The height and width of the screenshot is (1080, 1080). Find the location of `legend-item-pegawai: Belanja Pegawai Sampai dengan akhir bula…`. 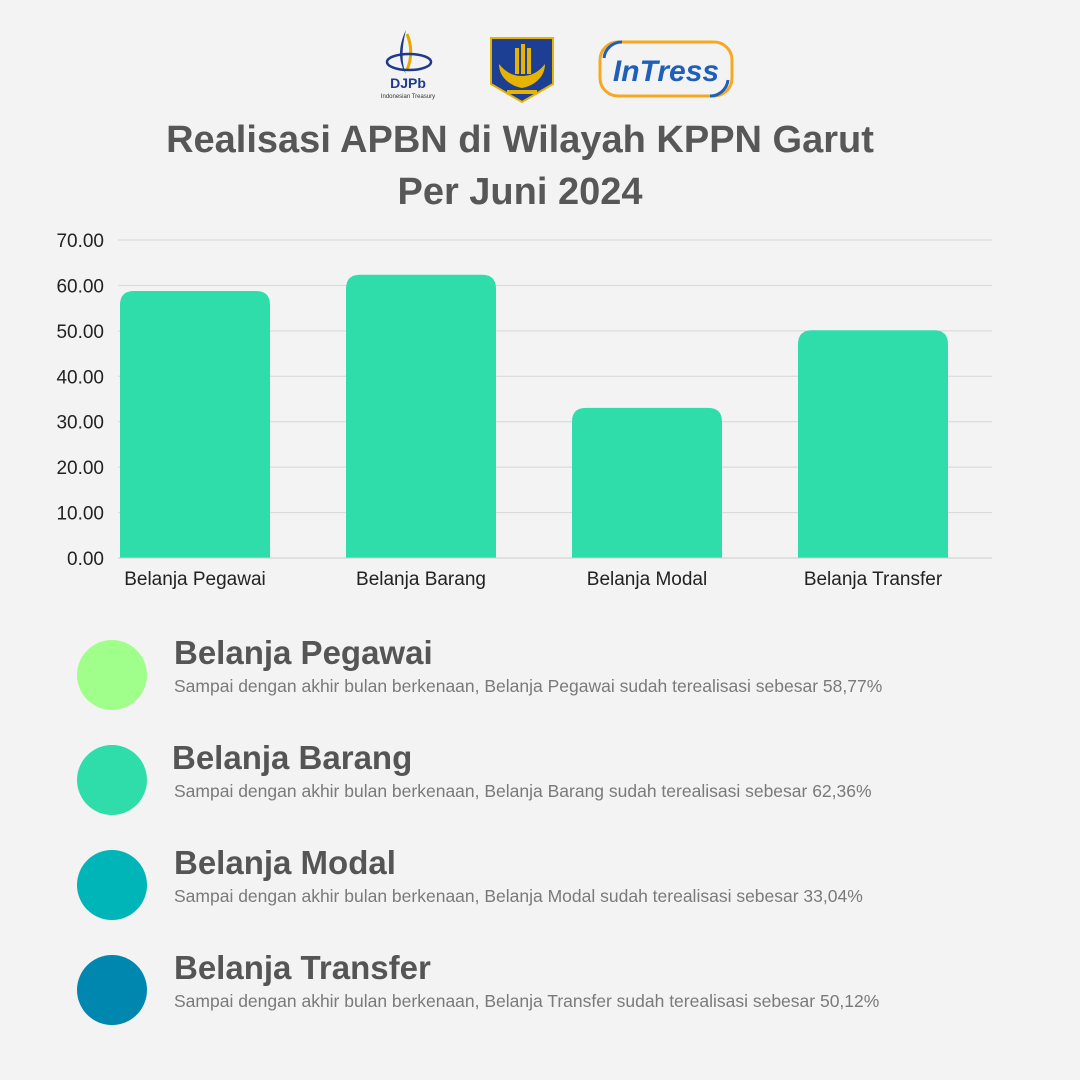

legend-item-pegawai: Belanja Pegawai Sampai dengan akhir bula… is located at coordinates (540, 682).